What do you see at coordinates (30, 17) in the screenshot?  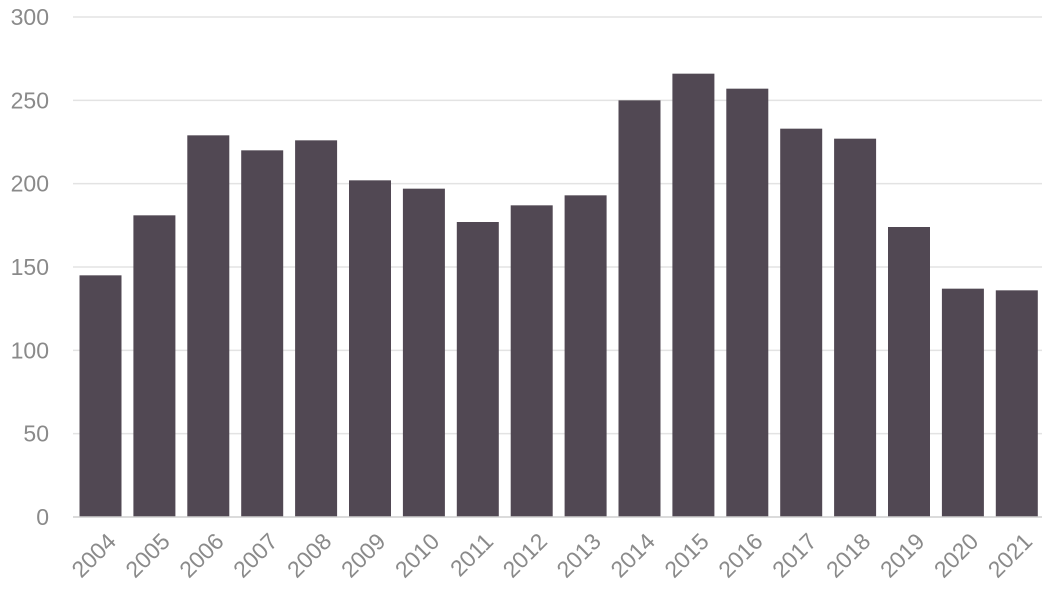 I see `y-tick-label: 300` at bounding box center [30, 17].